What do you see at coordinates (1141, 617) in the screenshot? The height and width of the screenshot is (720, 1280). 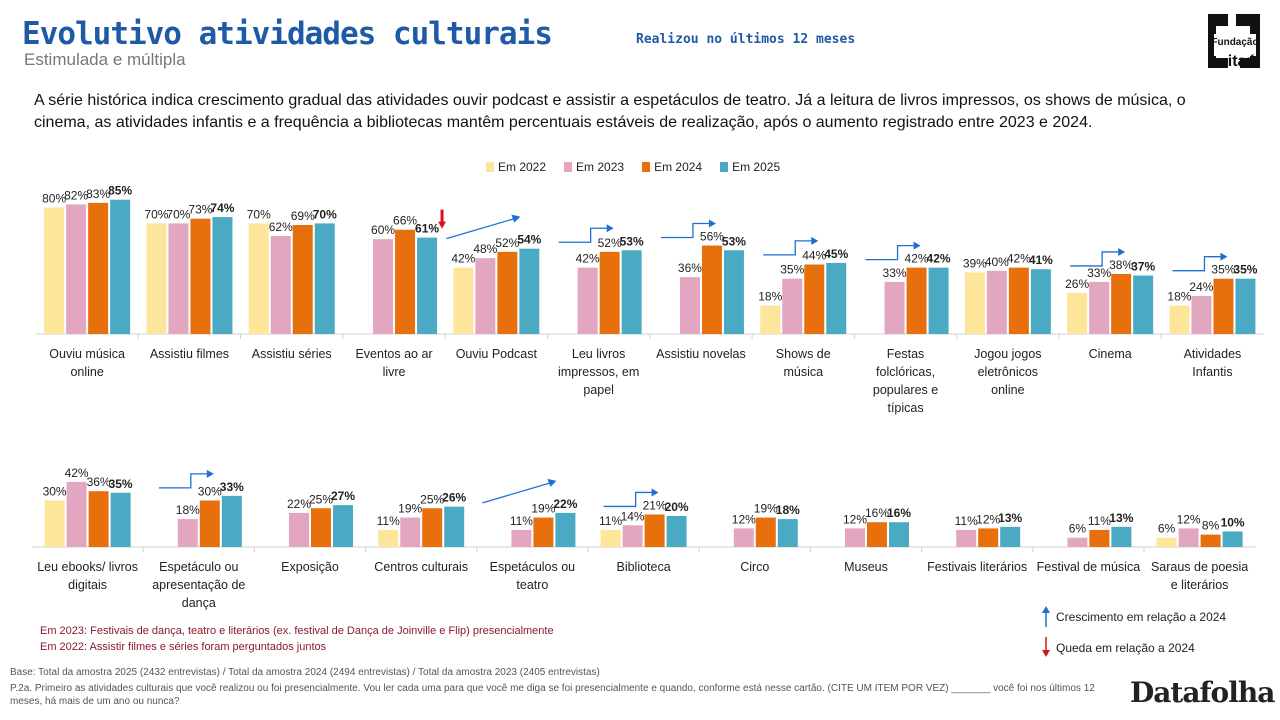 I see `key-growth-label: Crescimento em relação a 2024` at bounding box center [1141, 617].